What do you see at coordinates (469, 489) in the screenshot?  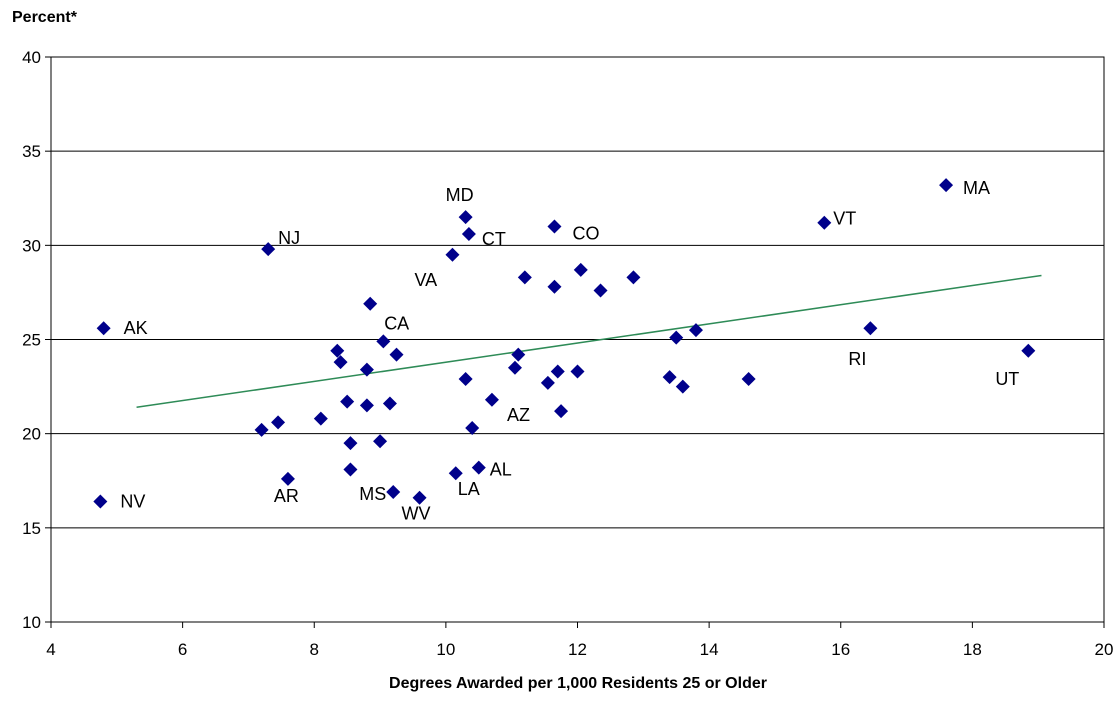 I see `point-label-la: LA` at bounding box center [469, 489].